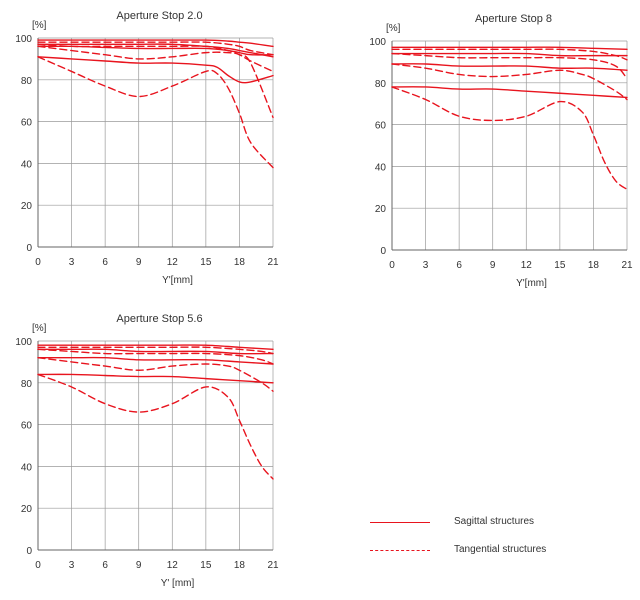  I want to click on legend-item-sagittal: Sagittal structures, so click(490, 523).